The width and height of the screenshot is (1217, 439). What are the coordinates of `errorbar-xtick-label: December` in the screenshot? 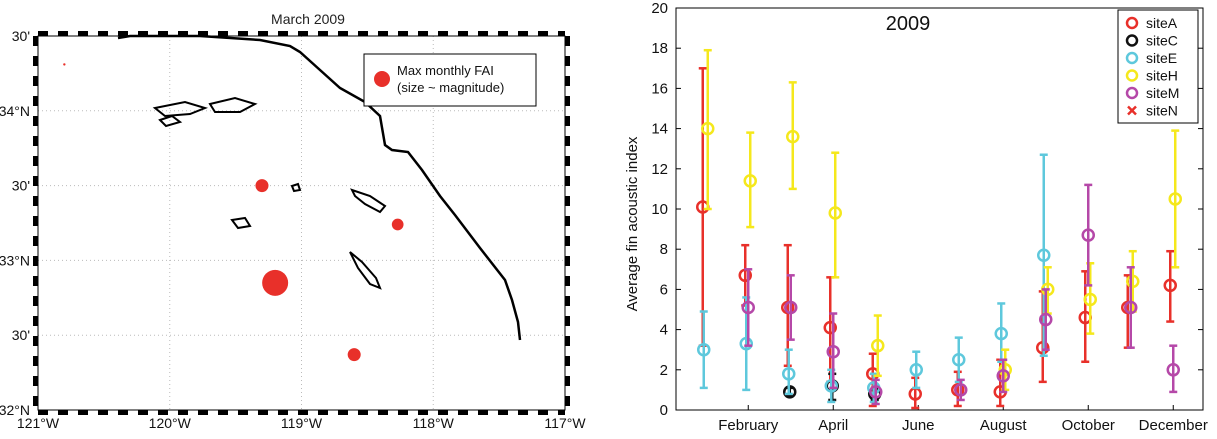 It's located at (1173, 425).